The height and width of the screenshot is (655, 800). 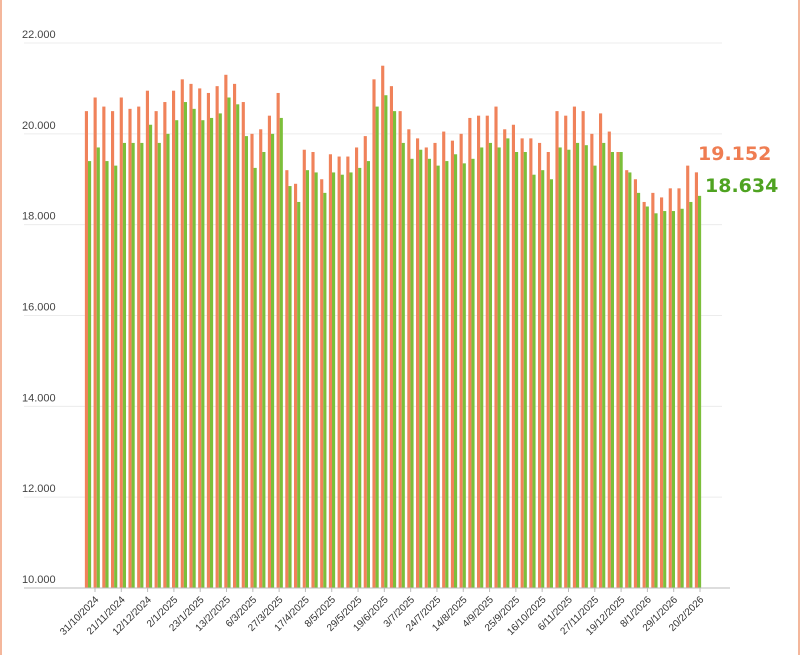 What do you see at coordinates (734, 154) in the screenshot?
I see `last-value-label-orange: 19.152` at bounding box center [734, 154].